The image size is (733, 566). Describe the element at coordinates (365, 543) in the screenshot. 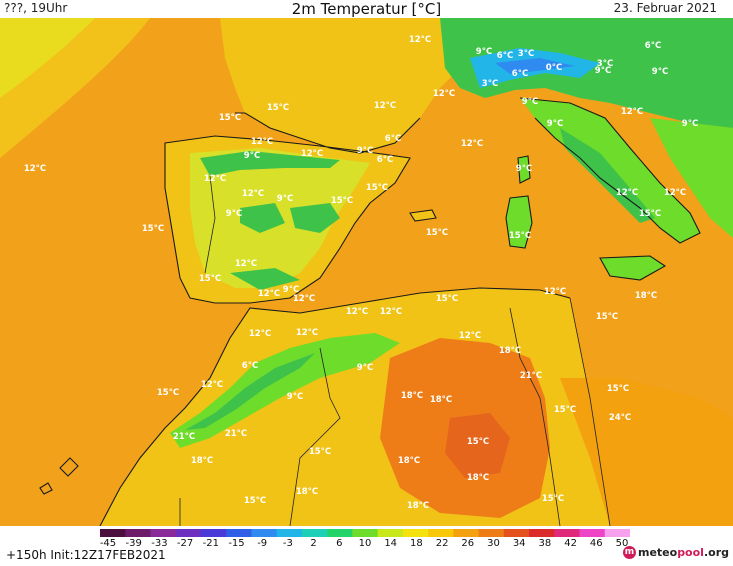

I see `color-scale-tick: 10` at that location.